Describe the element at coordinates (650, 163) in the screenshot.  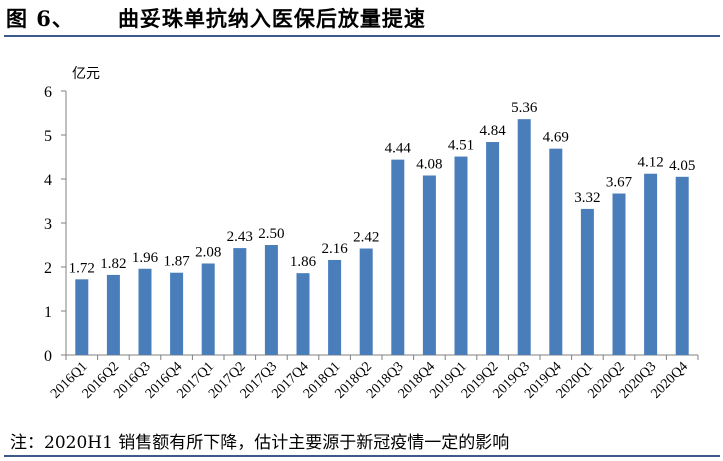
I see `data-label-2020Q3: 4.12` at that location.